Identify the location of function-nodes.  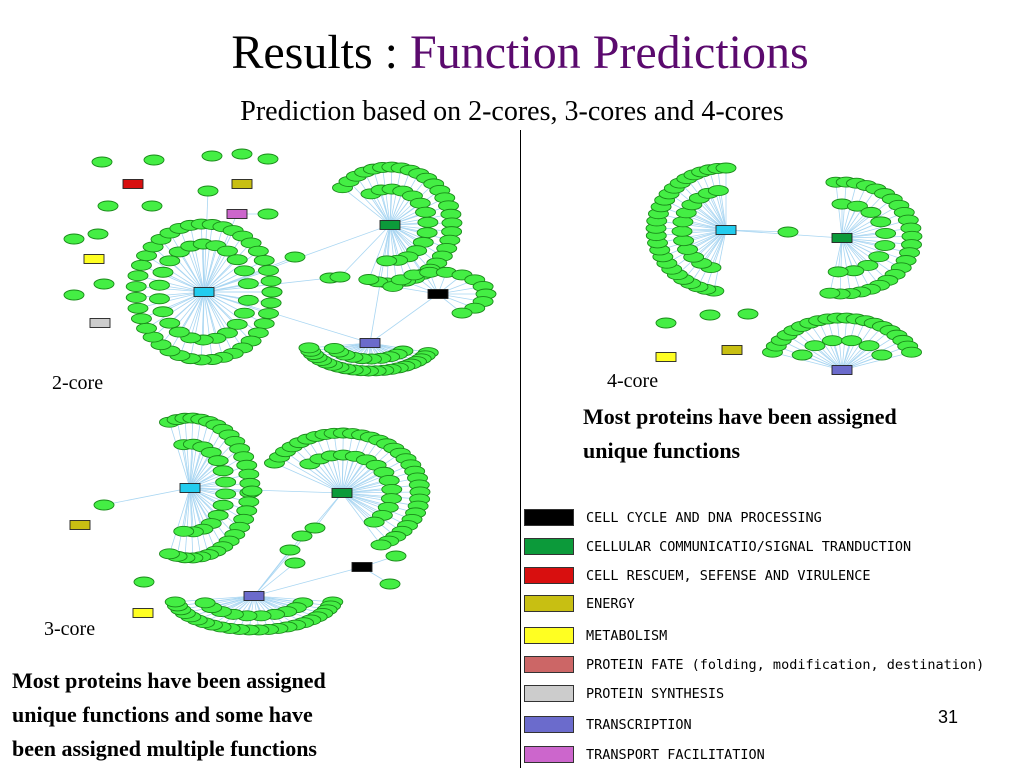
(221, 550).